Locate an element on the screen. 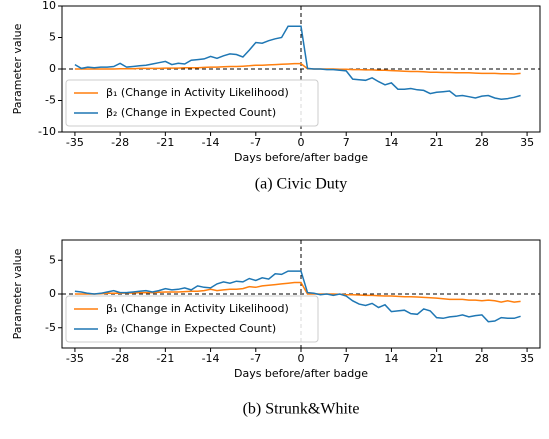  caption: (b) Strunk&White is located at coordinates (301, 409).